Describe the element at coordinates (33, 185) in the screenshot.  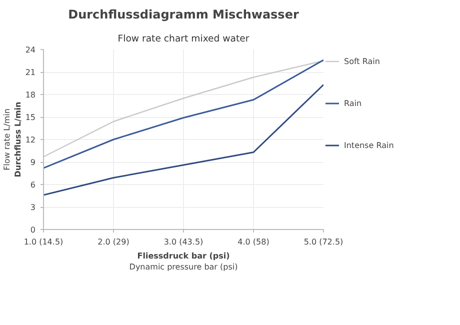
I see `y-tick-label: 6` at that location.